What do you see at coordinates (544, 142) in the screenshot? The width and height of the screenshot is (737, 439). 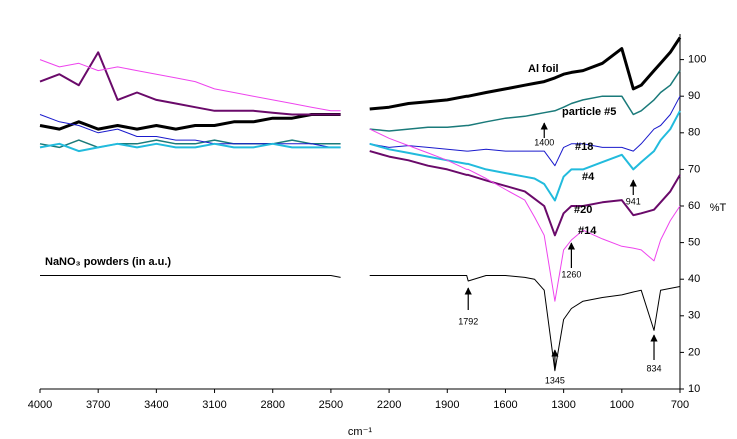 I see `annotation: 1400` at bounding box center [544, 142].